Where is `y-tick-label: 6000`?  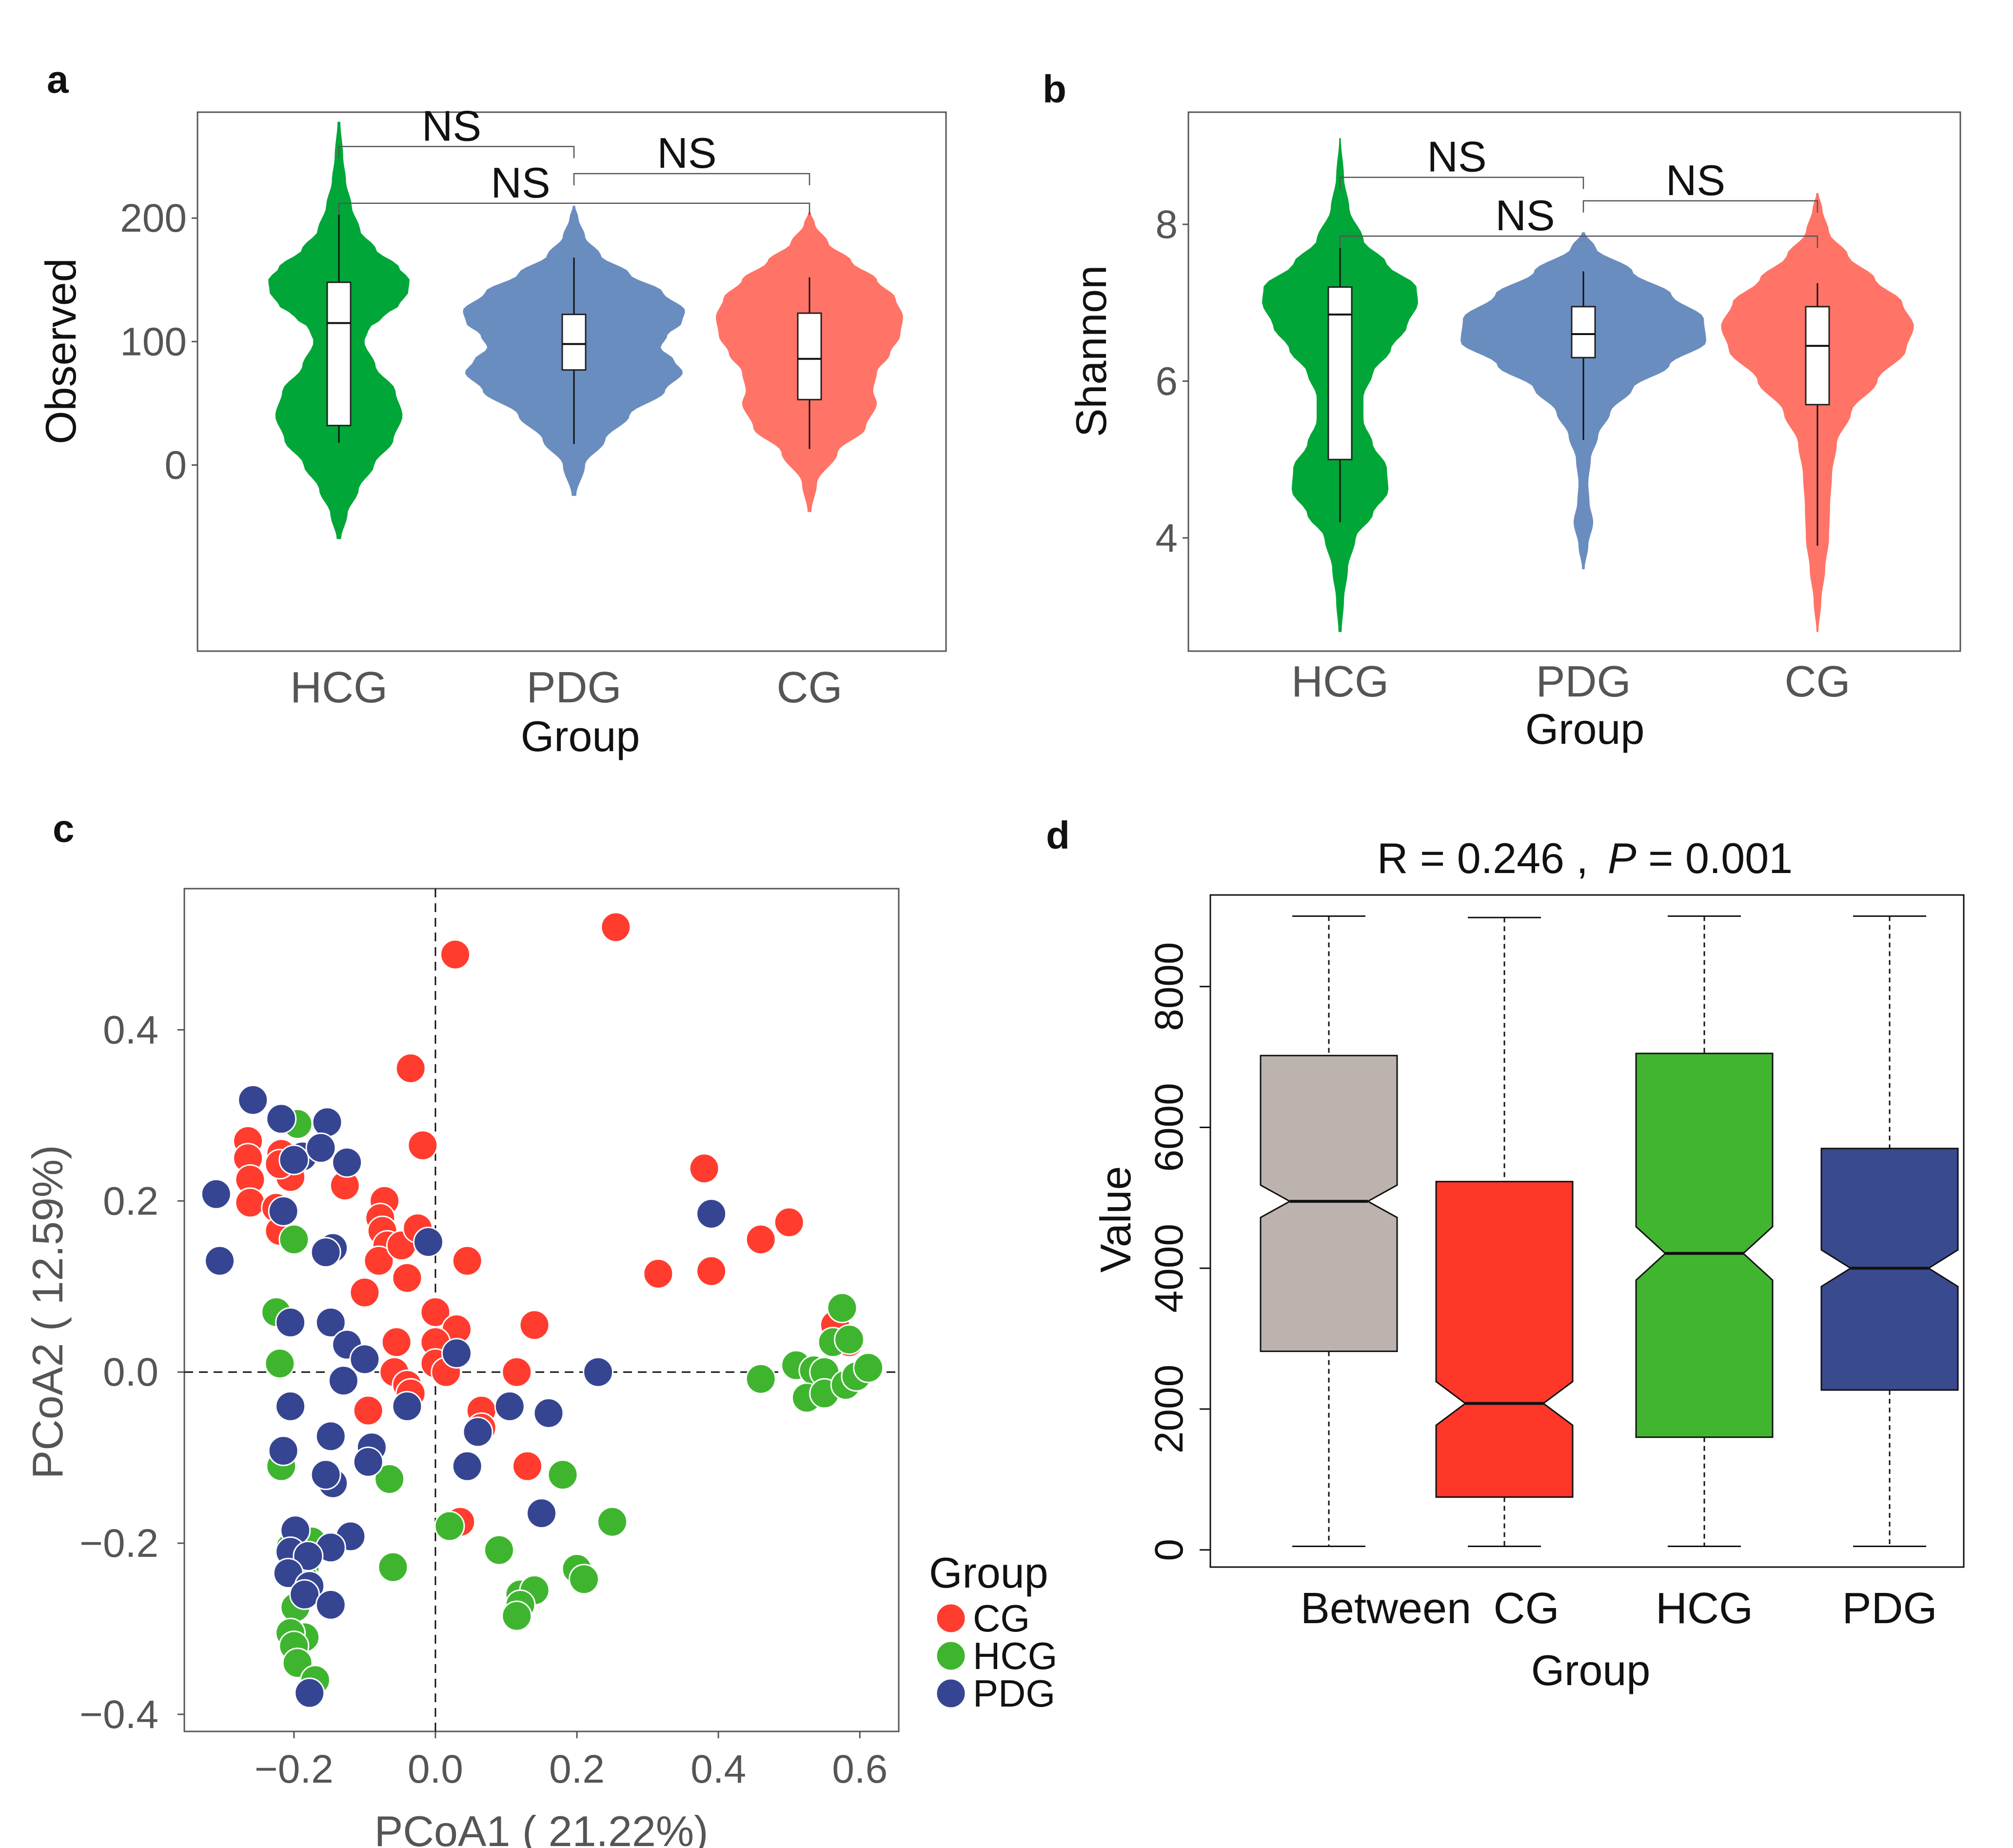 y-tick-label: 6000 is located at coordinates (1169, 1127).